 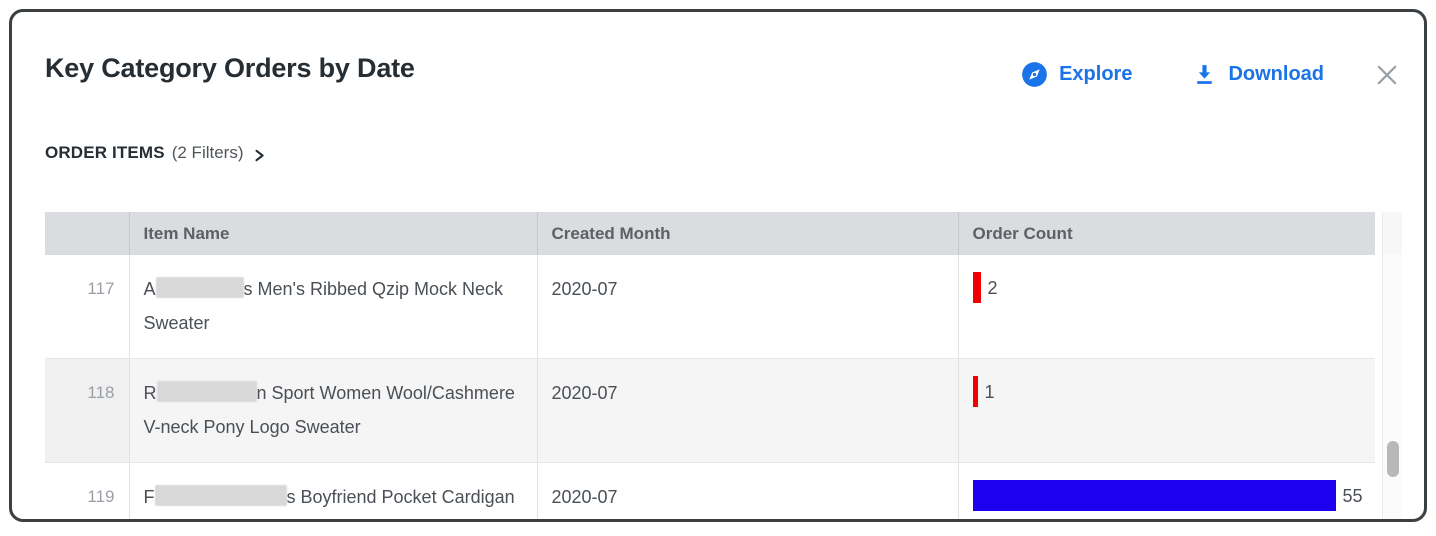 I want to click on chevron-right-icon, so click(x=260, y=154).